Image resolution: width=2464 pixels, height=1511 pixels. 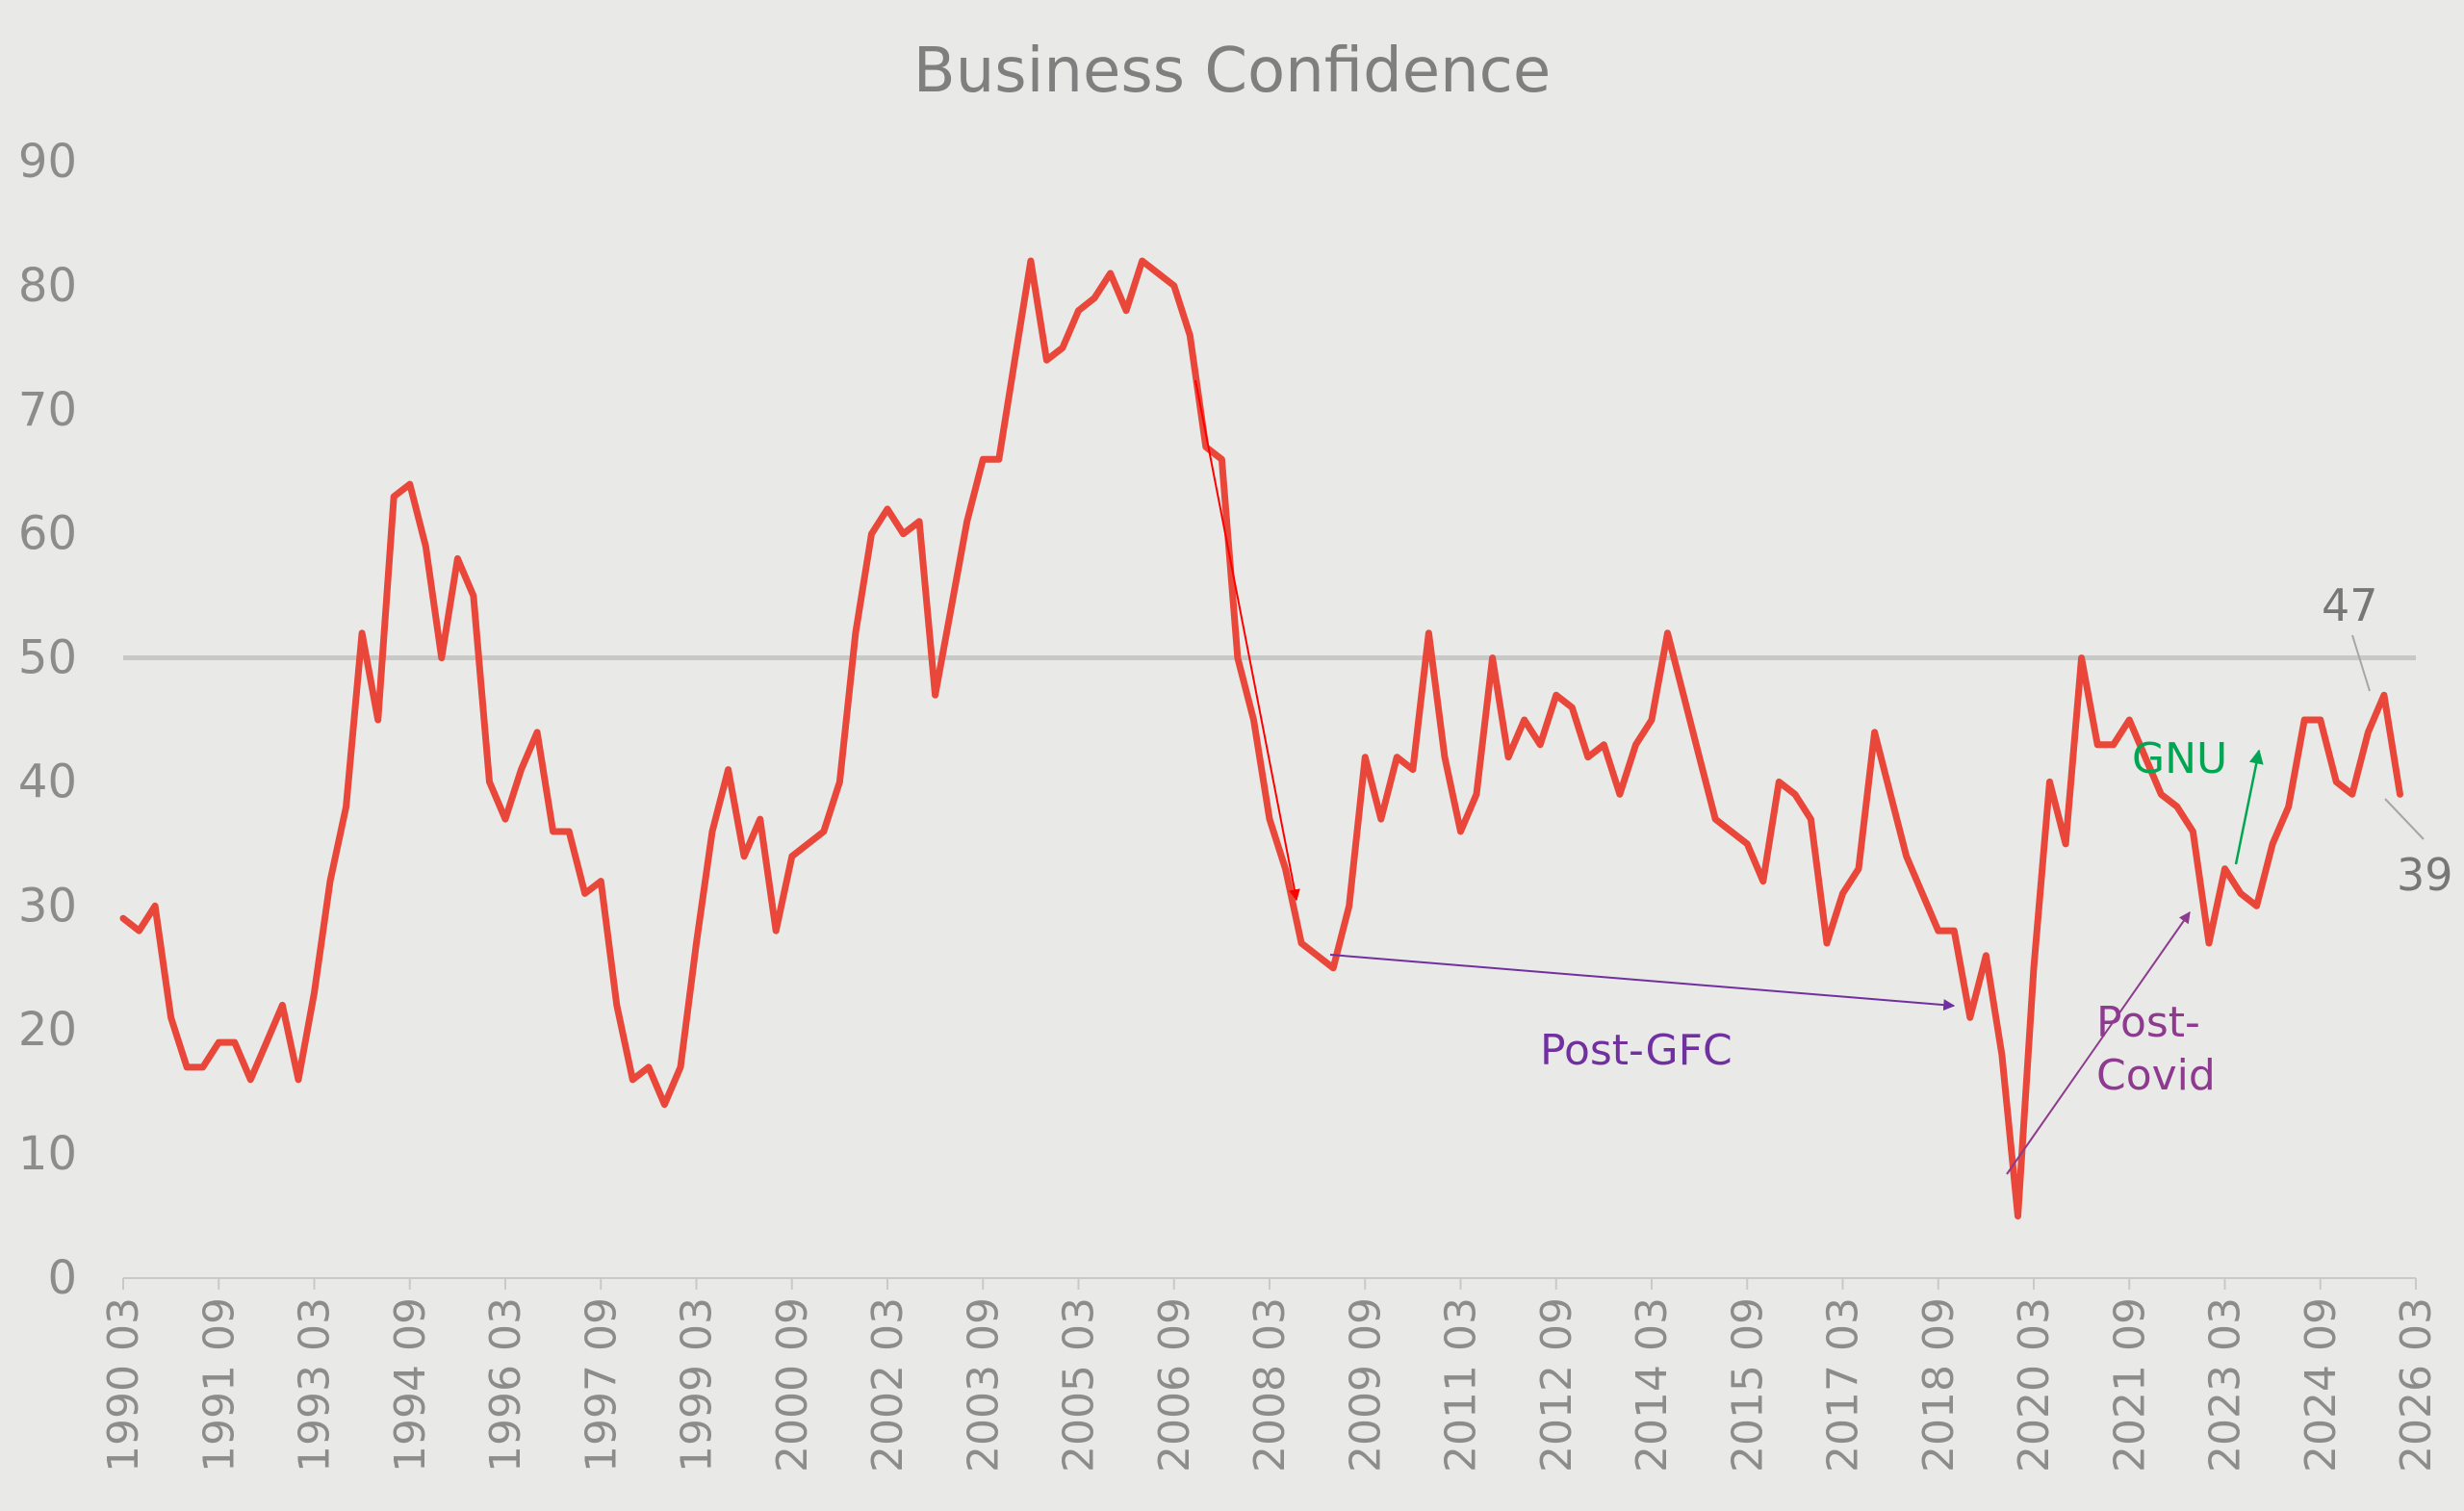 I want to click on gnu-label: GNU, so click(x=2179, y=758).